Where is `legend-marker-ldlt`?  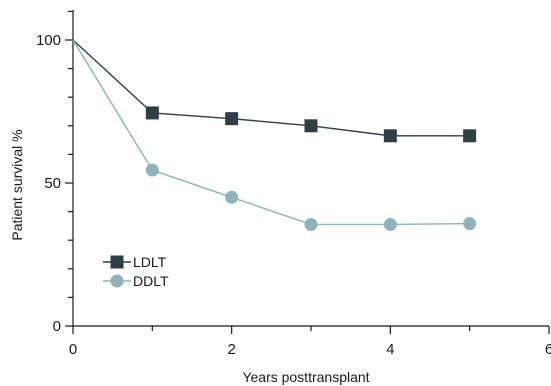 legend-marker-ldlt is located at coordinates (117, 262).